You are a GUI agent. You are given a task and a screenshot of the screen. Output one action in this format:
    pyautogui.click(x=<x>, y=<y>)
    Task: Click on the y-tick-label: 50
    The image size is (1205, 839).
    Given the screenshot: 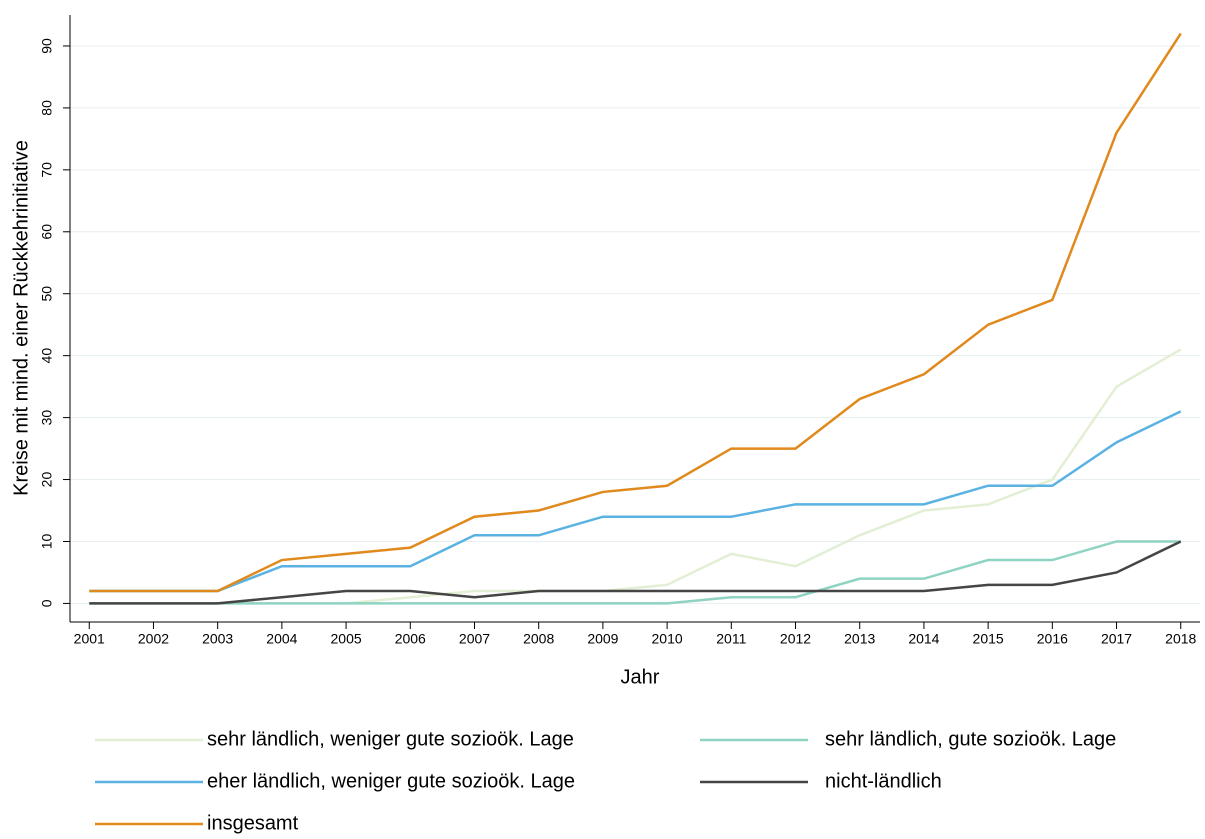 What is the action you would take?
    pyautogui.click(x=47, y=294)
    